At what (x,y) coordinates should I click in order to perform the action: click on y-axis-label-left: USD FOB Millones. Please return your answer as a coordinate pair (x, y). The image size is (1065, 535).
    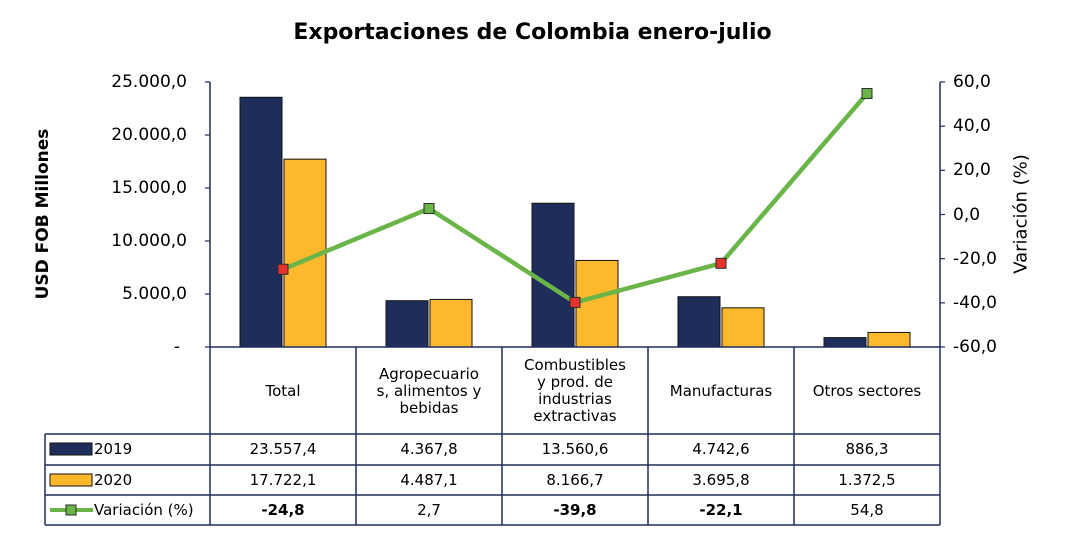
    Looking at the image, I should click on (43, 214).